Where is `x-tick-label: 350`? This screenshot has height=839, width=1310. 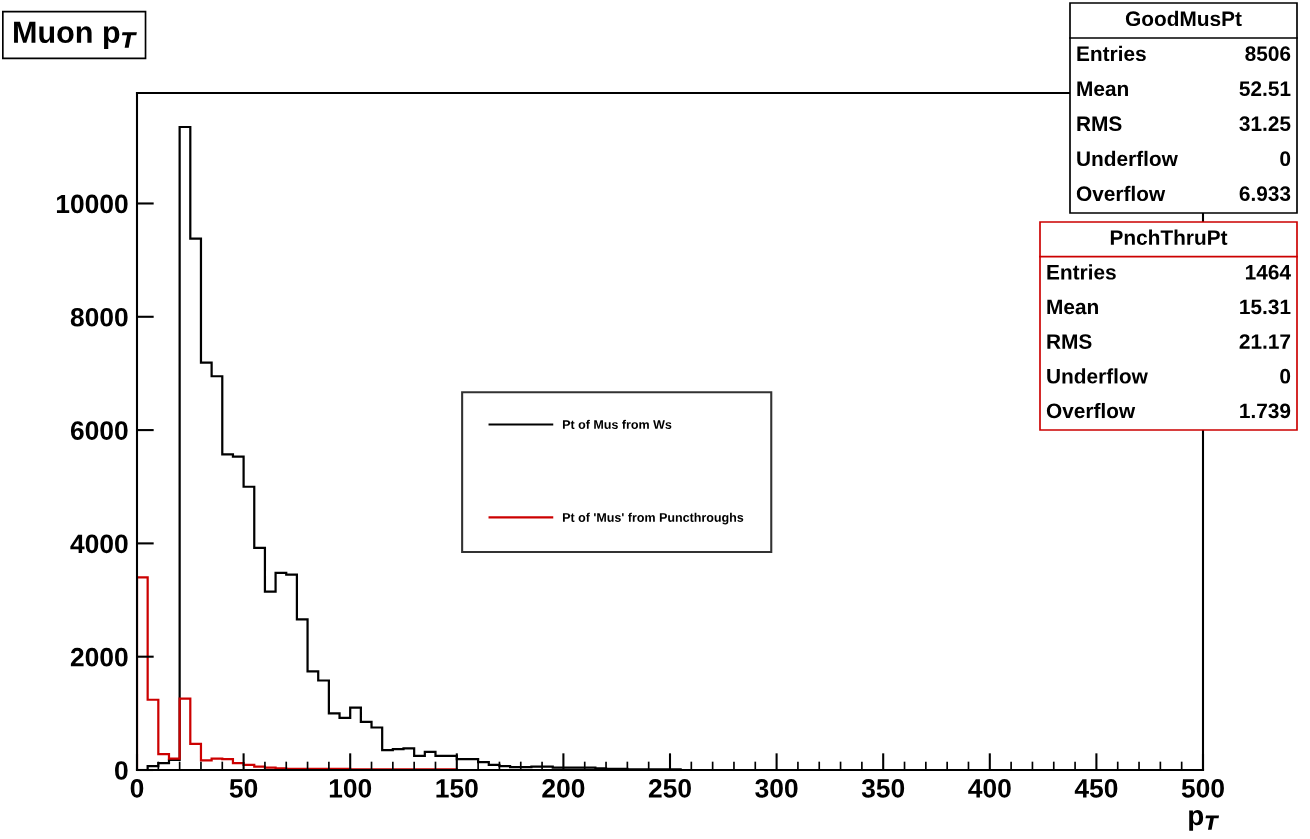
x-tick-label: 350 is located at coordinates (883, 788).